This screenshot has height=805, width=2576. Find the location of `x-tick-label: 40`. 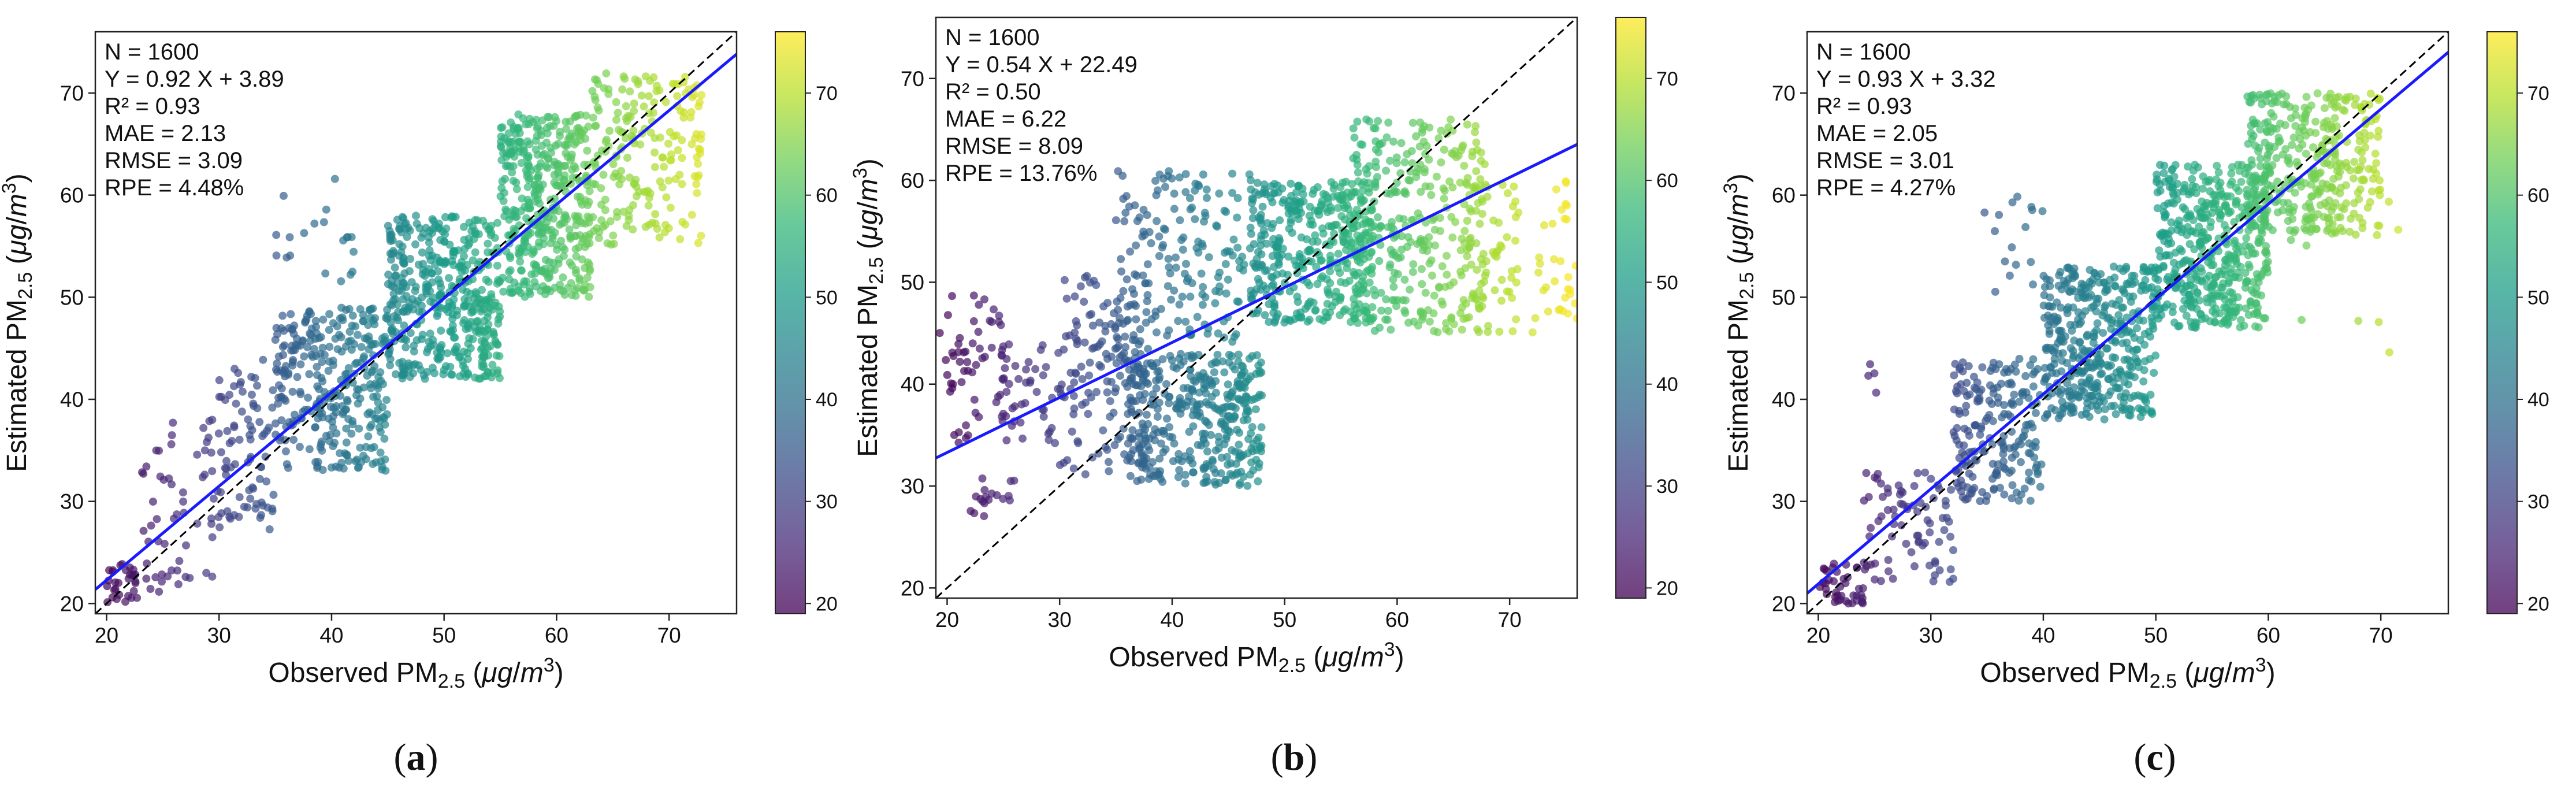

x-tick-label: 40 is located at coordinates (1172, 620).